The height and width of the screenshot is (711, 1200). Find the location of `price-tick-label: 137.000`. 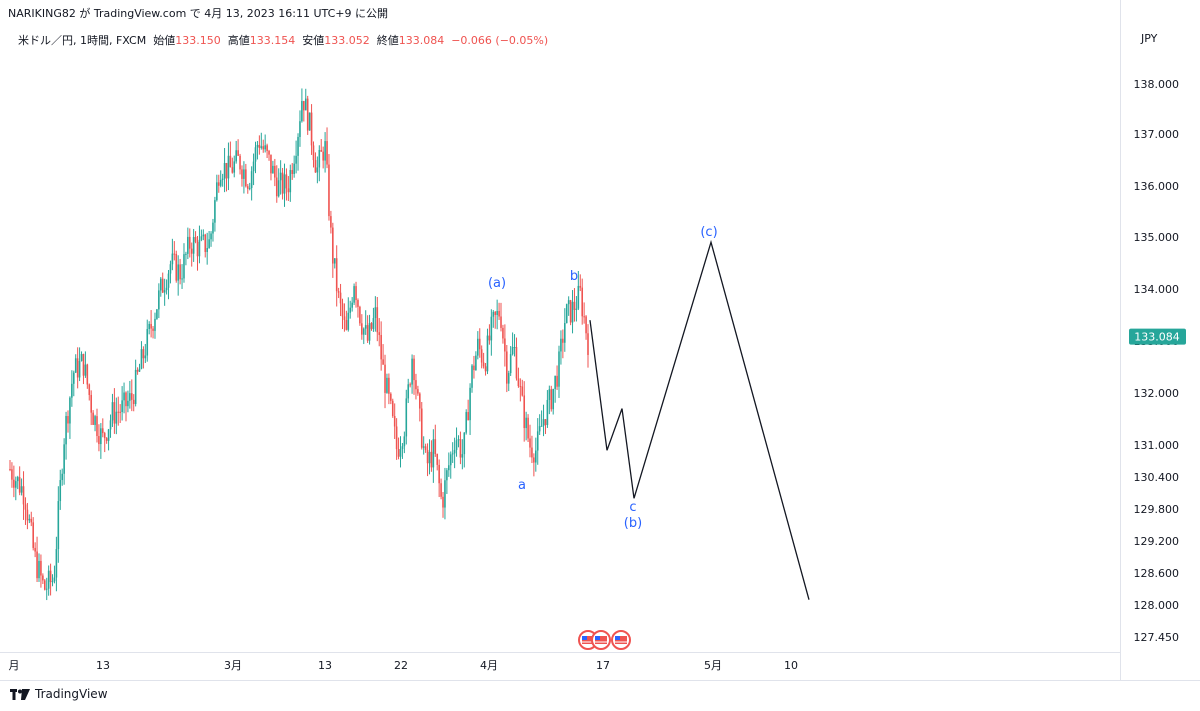

price-tick-label: 137.000 is located at coordinates (1157, 134).